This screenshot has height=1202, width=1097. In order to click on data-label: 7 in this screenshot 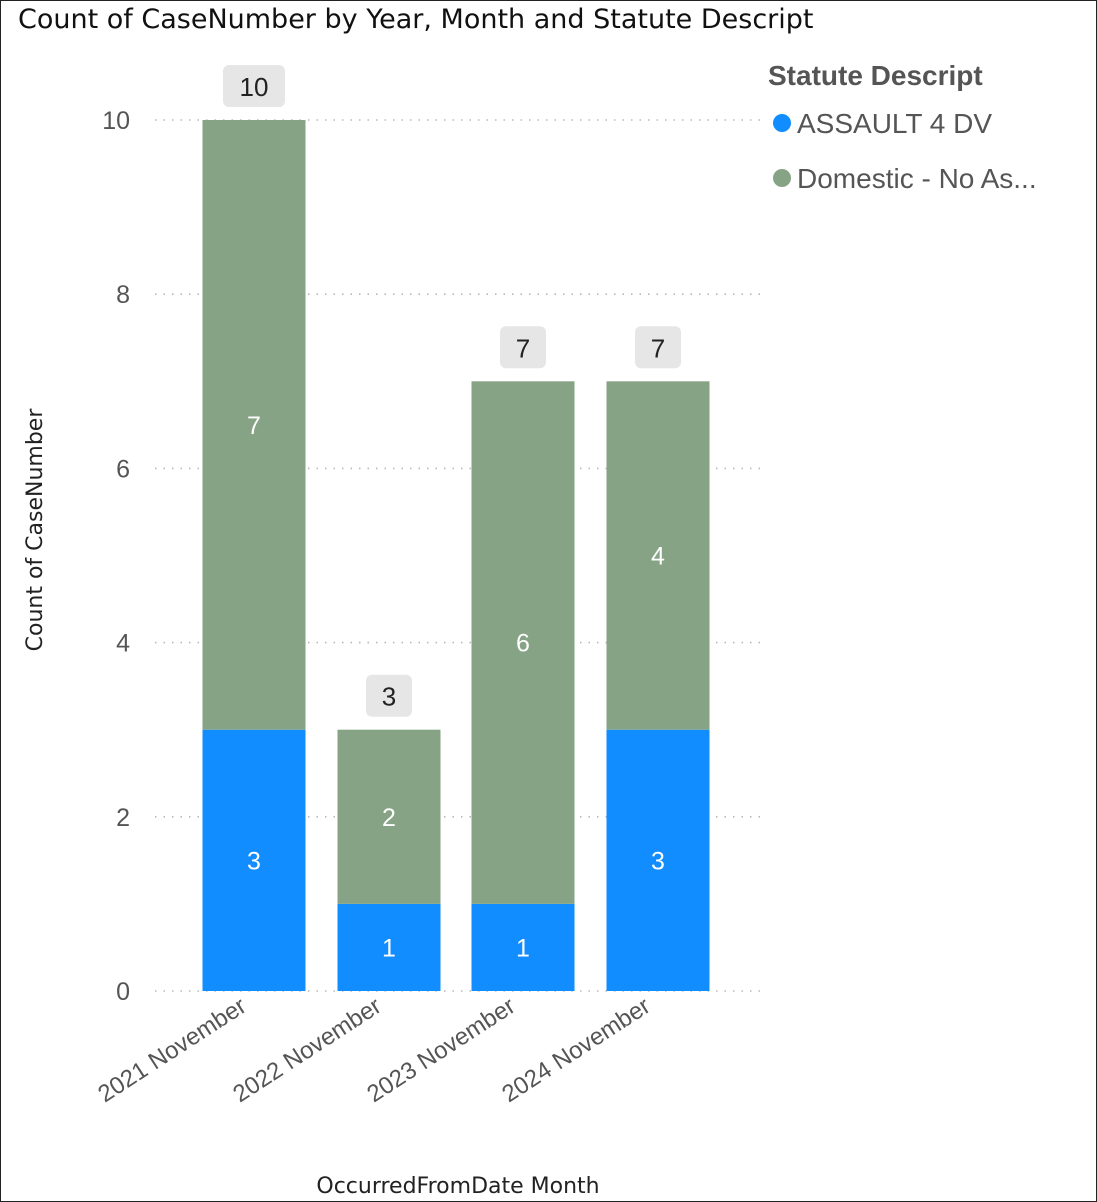, I will do `click(254, 426)`.